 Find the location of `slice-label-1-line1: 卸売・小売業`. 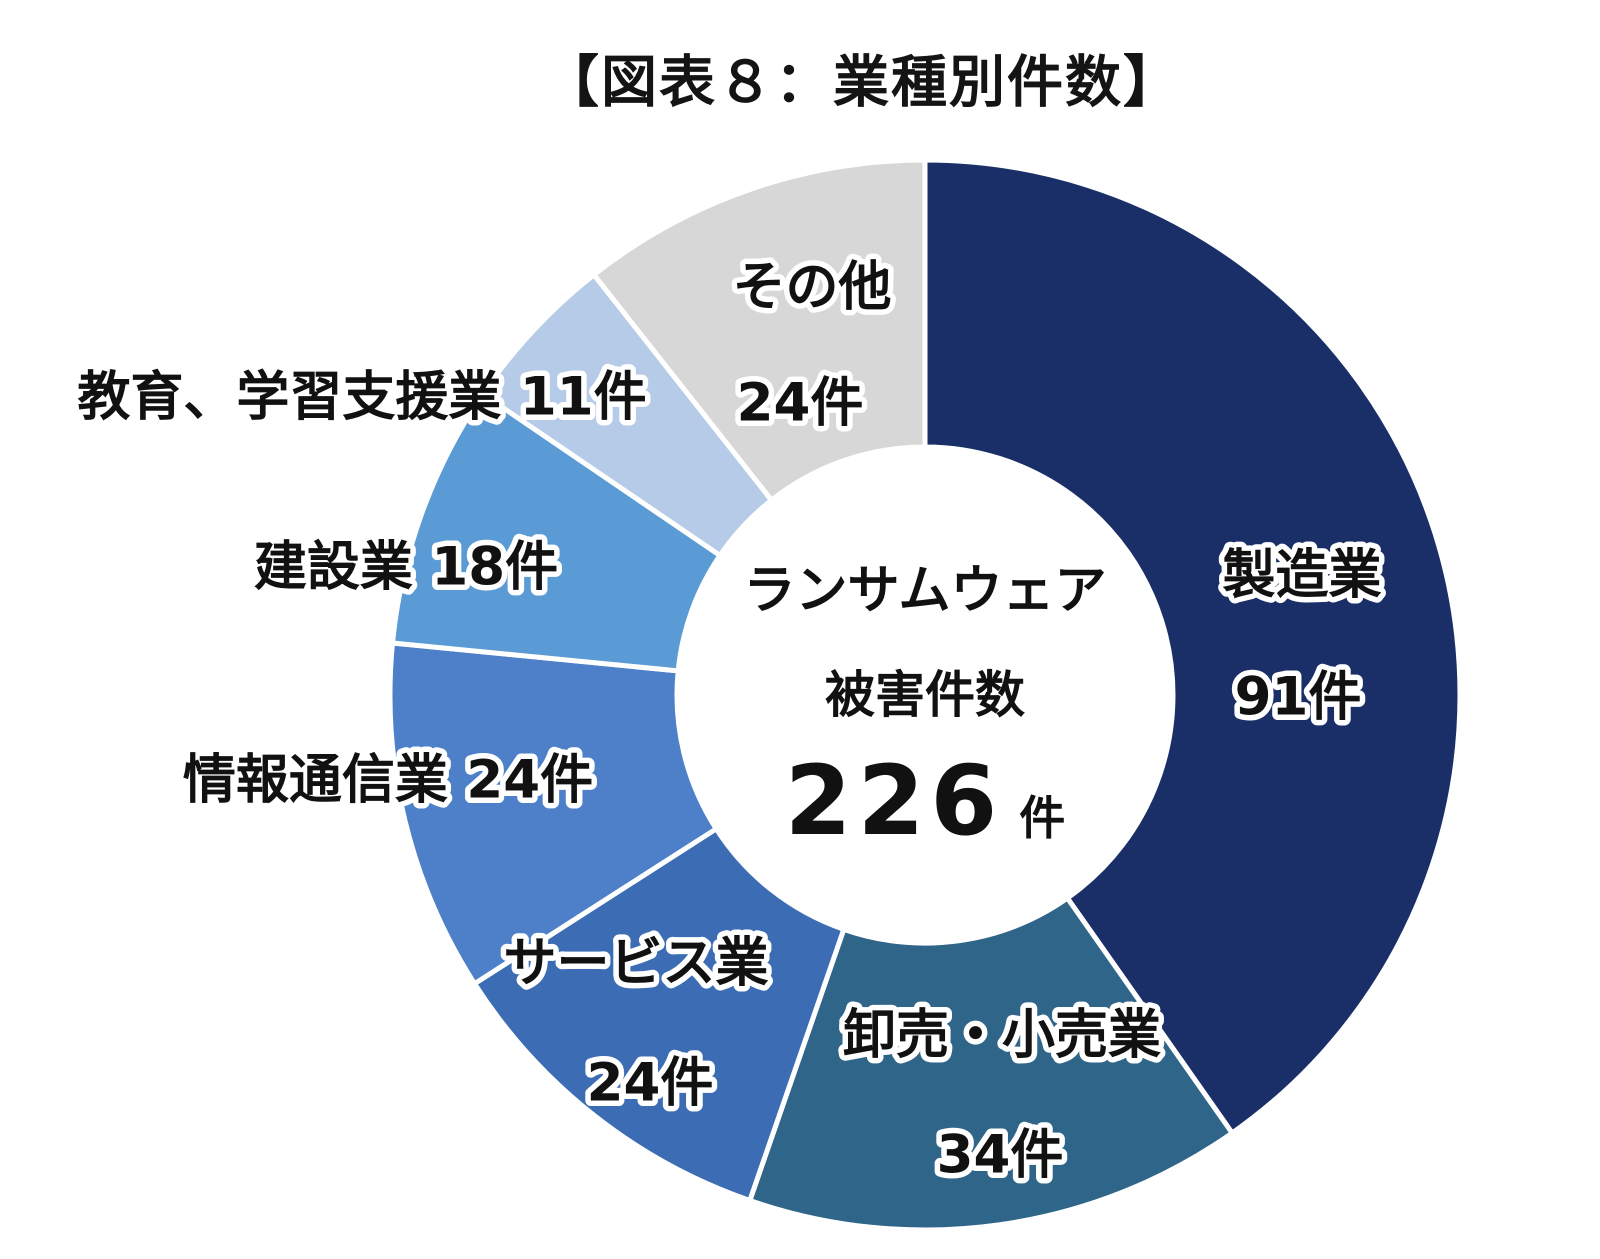

slice-label-1-line1: 卸売・小売業 is located at coordinates (1002, 1035).